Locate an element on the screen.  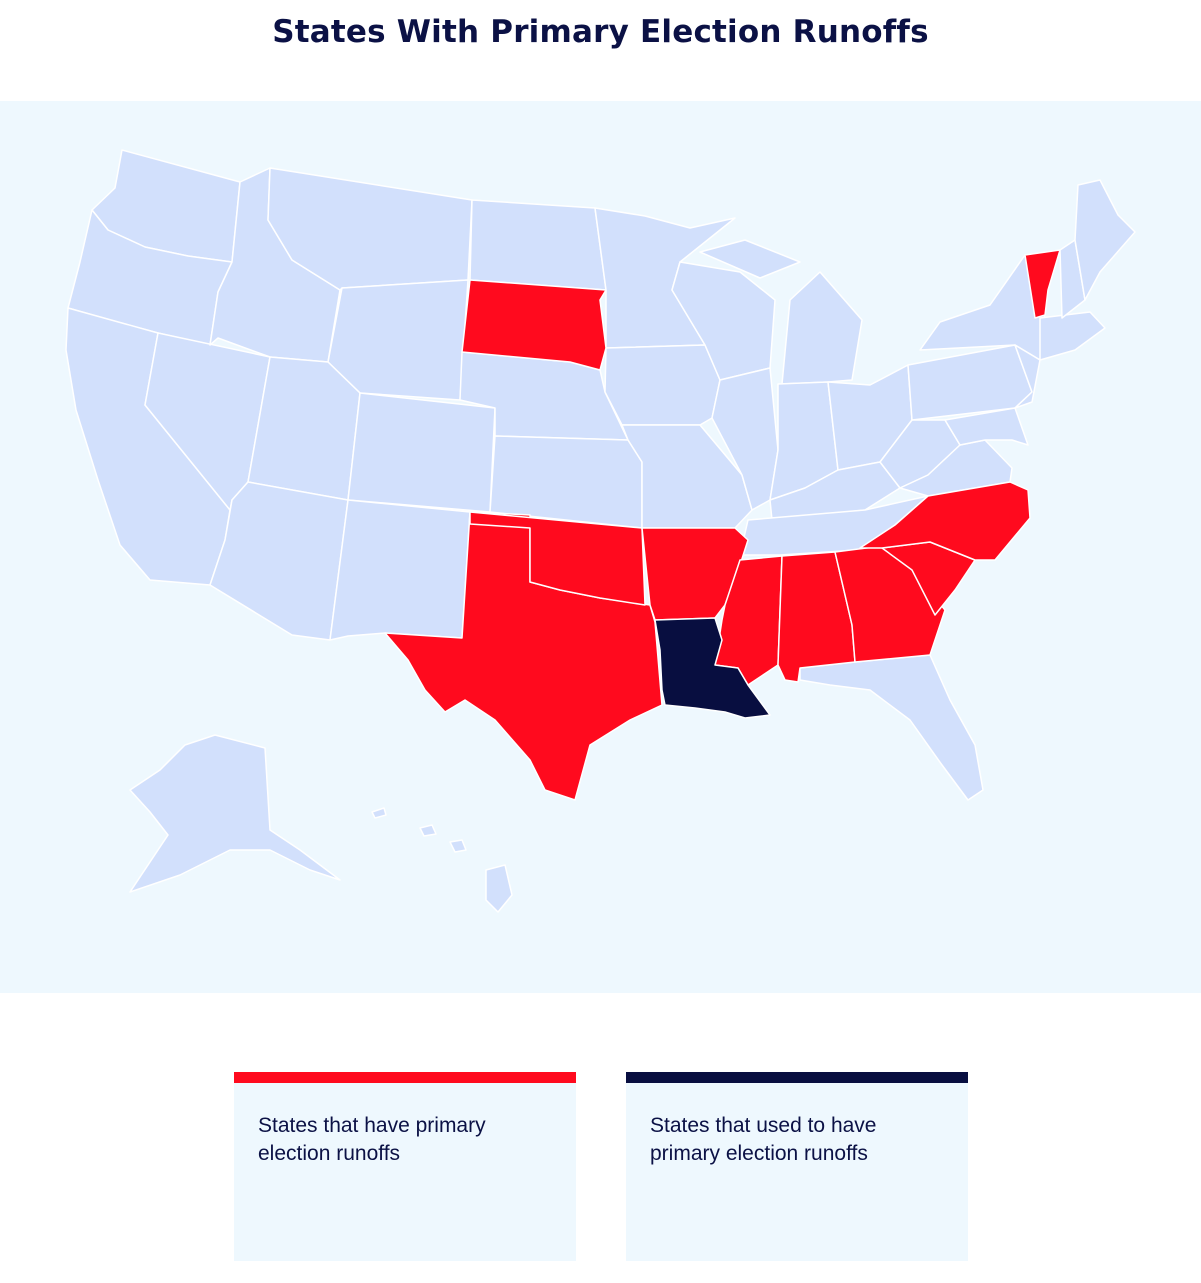
state-new-york is located at coordinates (982, 307).